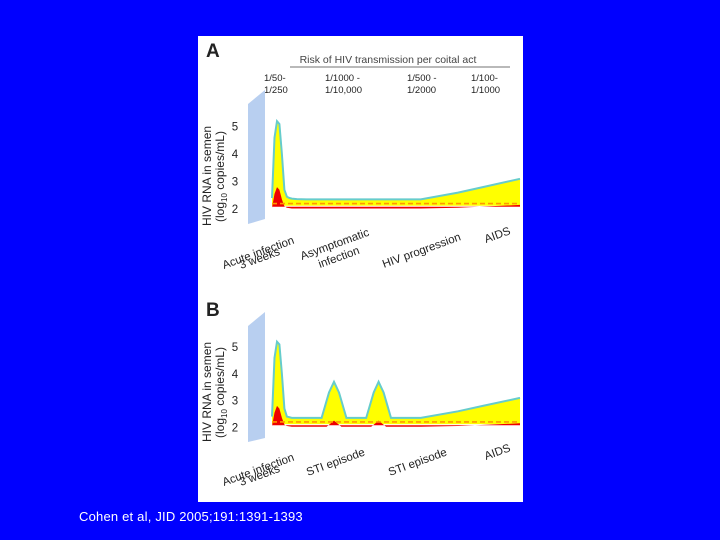 Image resolution: width=720 pixels, height=540 pixels. What do you see at coordinates (498, 452) in the screenshot?
I see `xlabel-b-4: AIDS` at bounding box center [498, 452].